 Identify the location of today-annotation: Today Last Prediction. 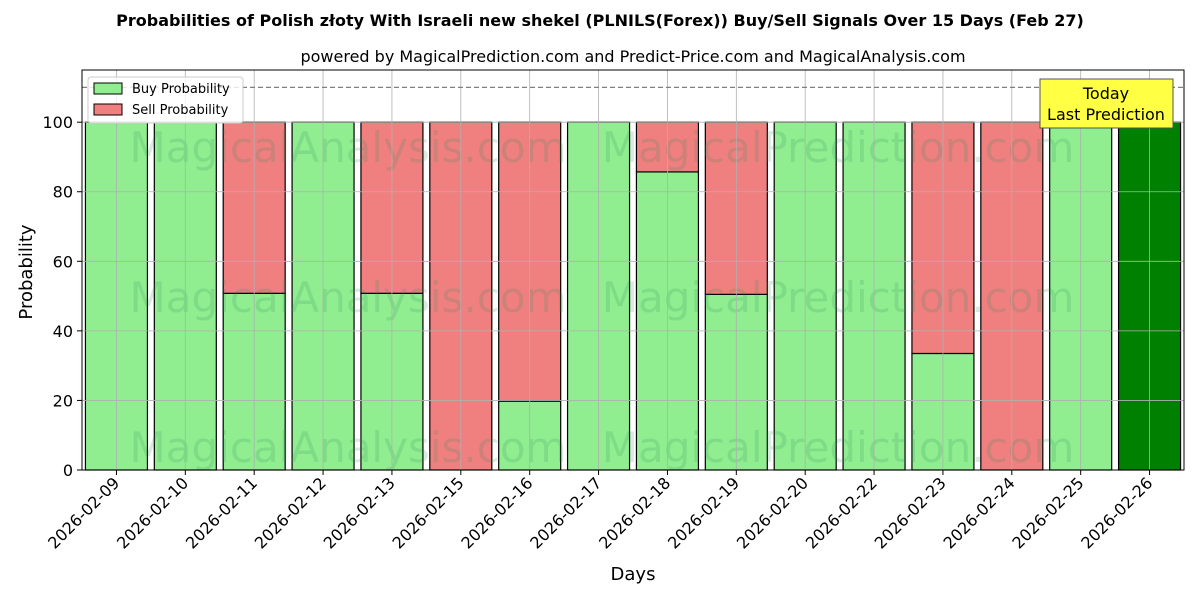
(1106, 103).